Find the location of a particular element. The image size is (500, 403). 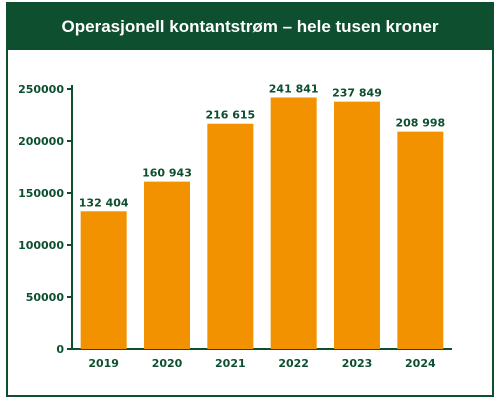

data-label-2020: 160 943 is located at coordinates (167, 173).